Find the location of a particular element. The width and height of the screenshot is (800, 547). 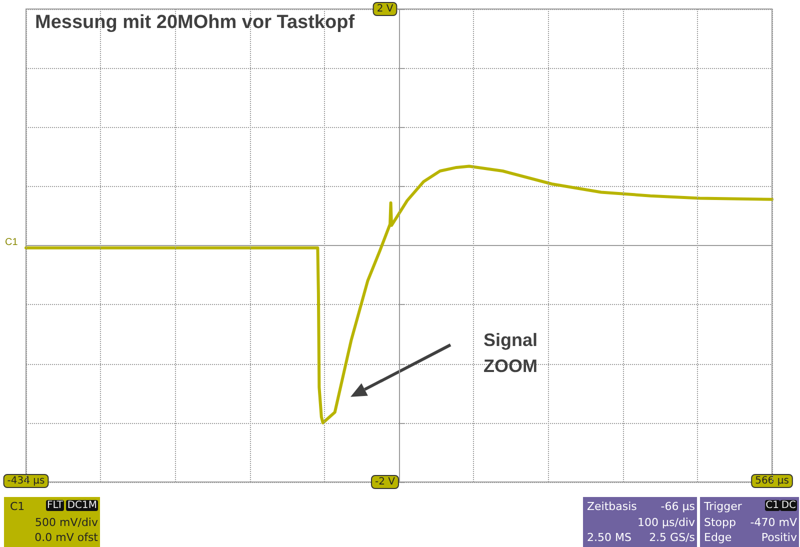

text: Zeitbasis is located at coordinates (612, 506).